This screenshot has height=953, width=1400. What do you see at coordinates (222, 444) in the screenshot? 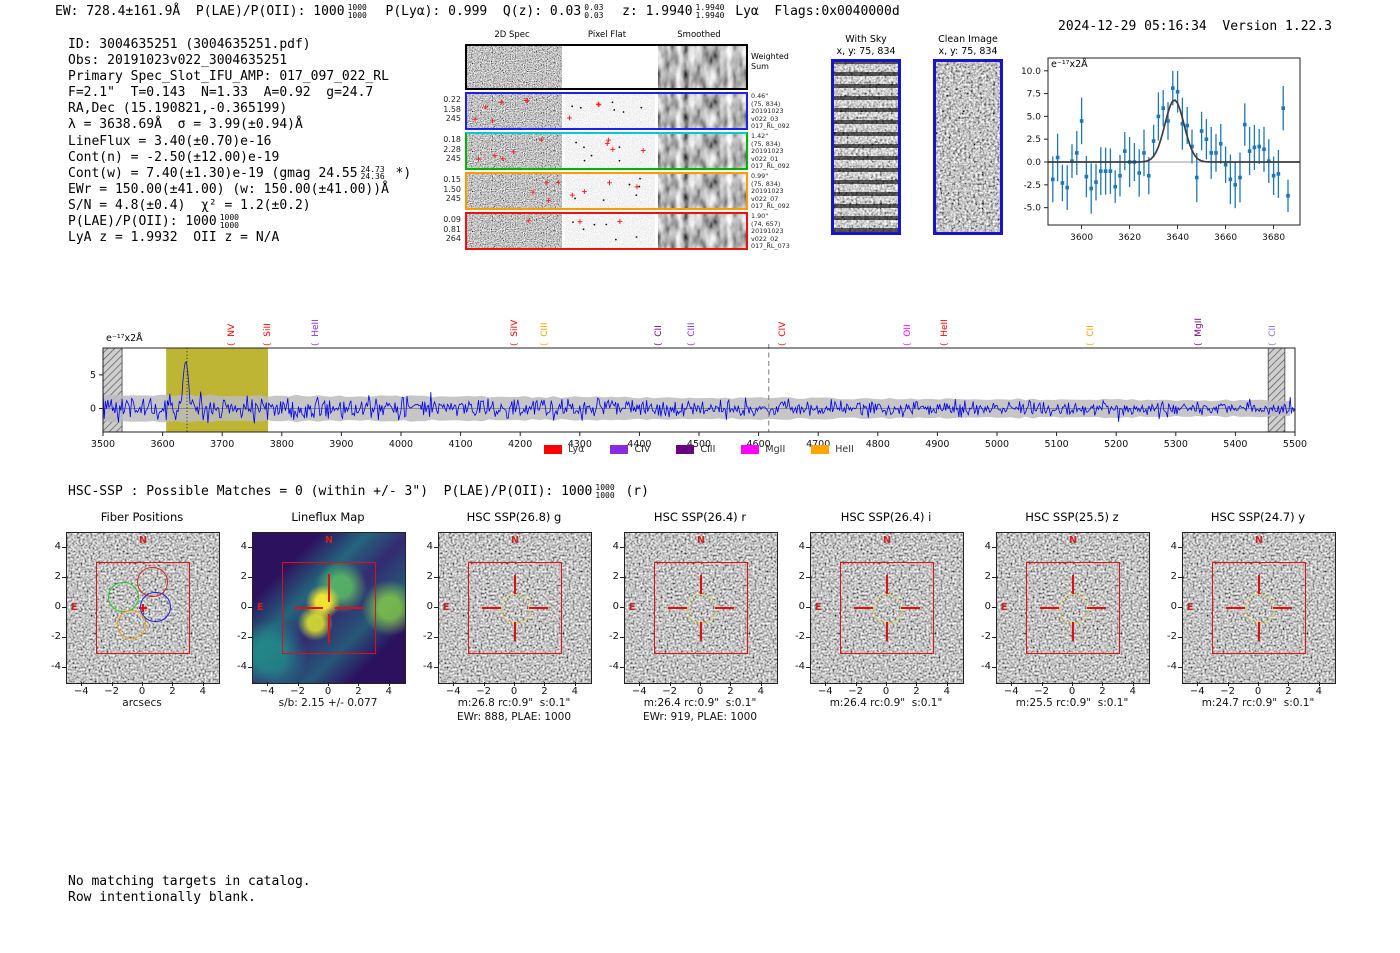
I see `svg-text: 3700` at bounding box center [222, 444].